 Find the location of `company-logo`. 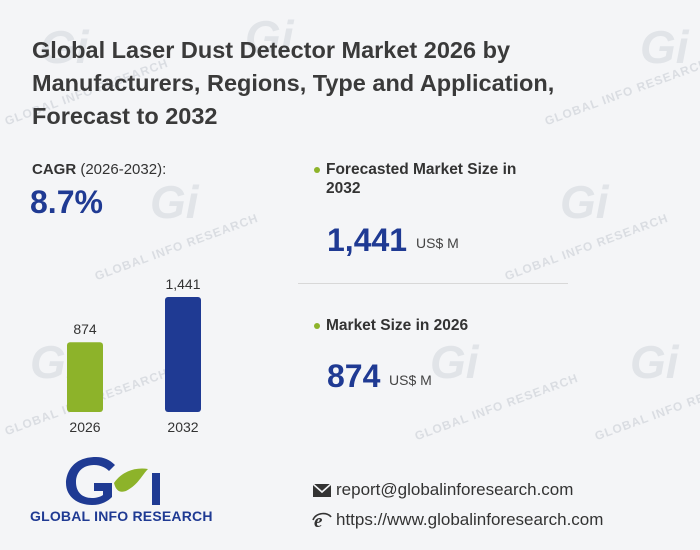

company-logo is located at coordinates (113, 481).